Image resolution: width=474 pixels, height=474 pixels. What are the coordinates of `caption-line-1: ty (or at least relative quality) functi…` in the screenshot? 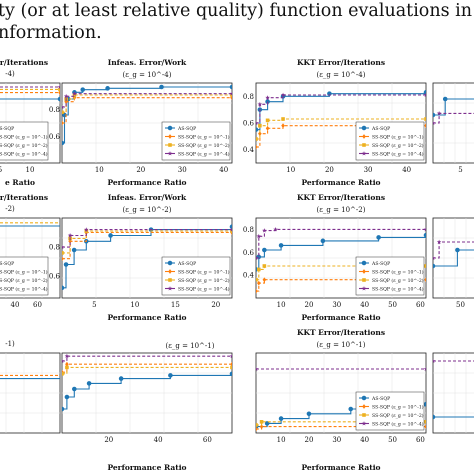 It's located at (237, 11).